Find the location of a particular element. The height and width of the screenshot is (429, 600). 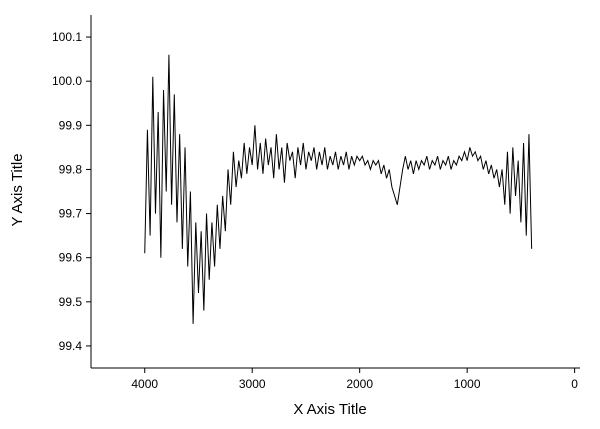

x-tick-label: 3000 is located at coordinates (252, 384).